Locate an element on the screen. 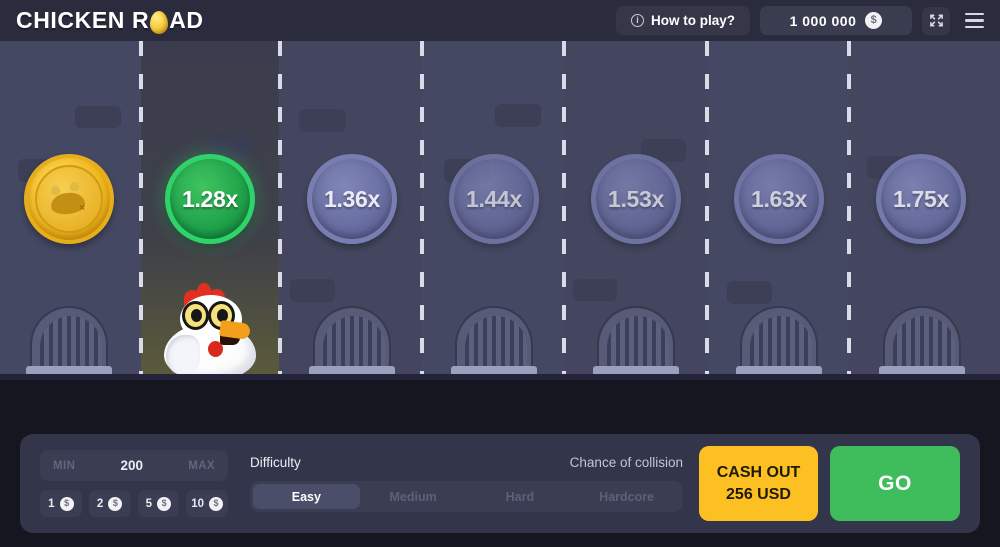 This screenshot has width=1000, height=547. action-buttons: CASH OUT 256 USD GO is located at coordinates (833, 483).